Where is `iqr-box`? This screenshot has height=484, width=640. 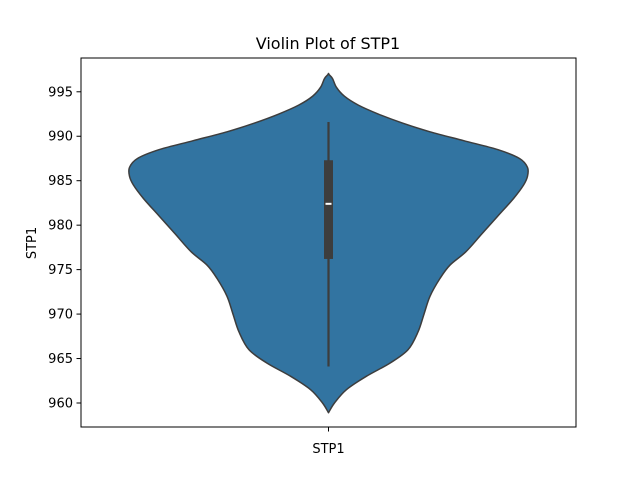
iqr-box is located at coordinates (328, 209).